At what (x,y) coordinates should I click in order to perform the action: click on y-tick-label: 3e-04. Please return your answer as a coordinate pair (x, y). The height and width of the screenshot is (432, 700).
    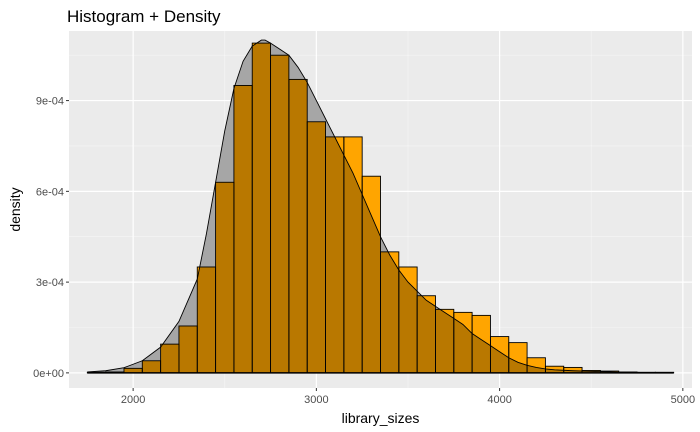
    Looking at the image, I should click on (50, 283).